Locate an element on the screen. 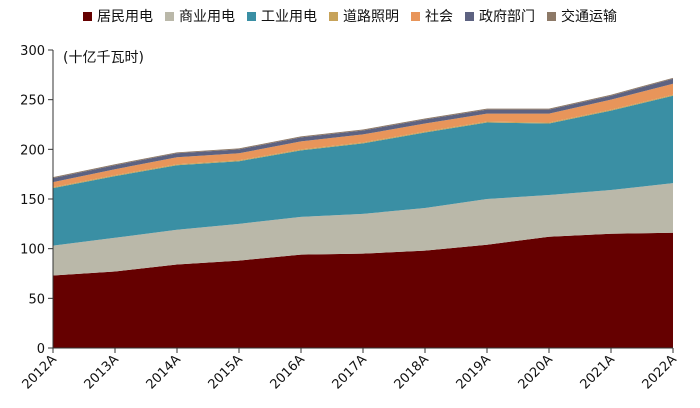  legend-item-government: 政府部门 is located at coordinates (500, 16).